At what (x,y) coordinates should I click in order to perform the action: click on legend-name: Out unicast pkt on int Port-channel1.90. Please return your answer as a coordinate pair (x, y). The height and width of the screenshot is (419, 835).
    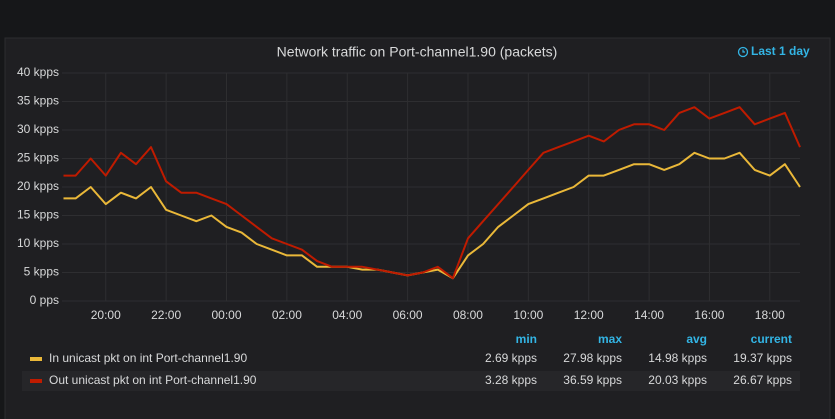
    Looking at the image, I should click on (153, 380).